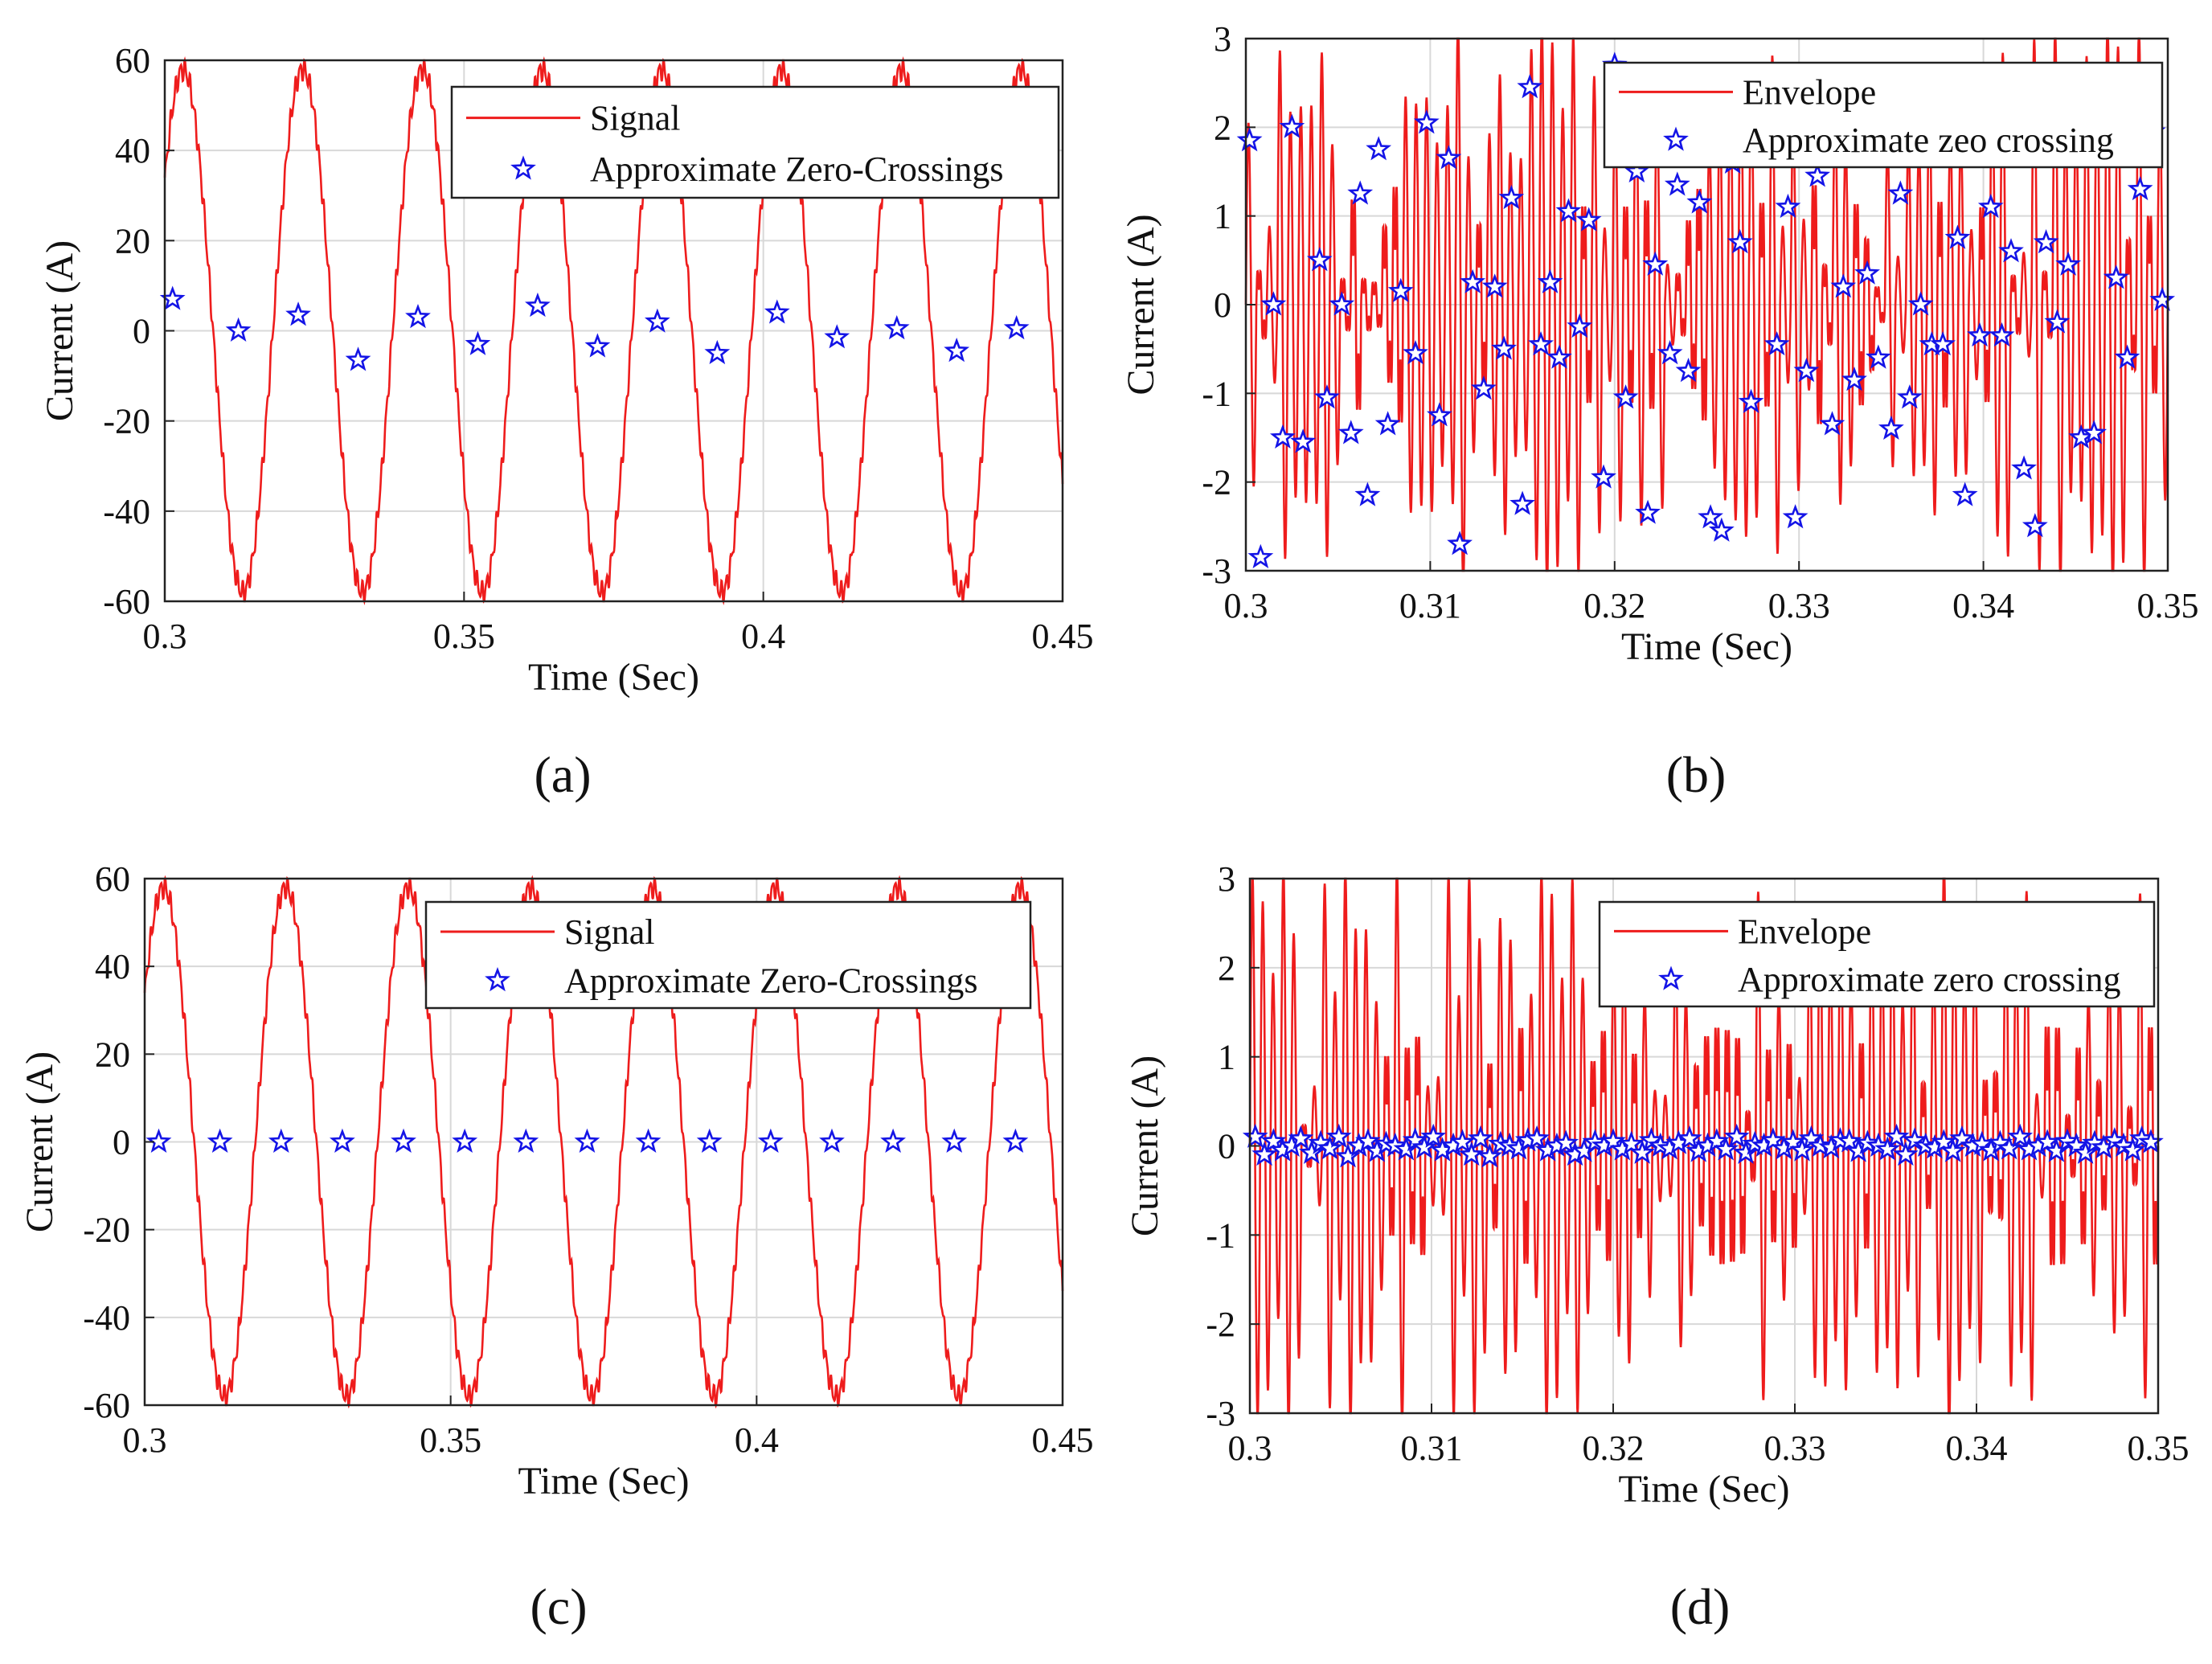  Describe the element at coordinates (1701, 1606) in the screenshot. I see `caption-d: (d)` at that location.